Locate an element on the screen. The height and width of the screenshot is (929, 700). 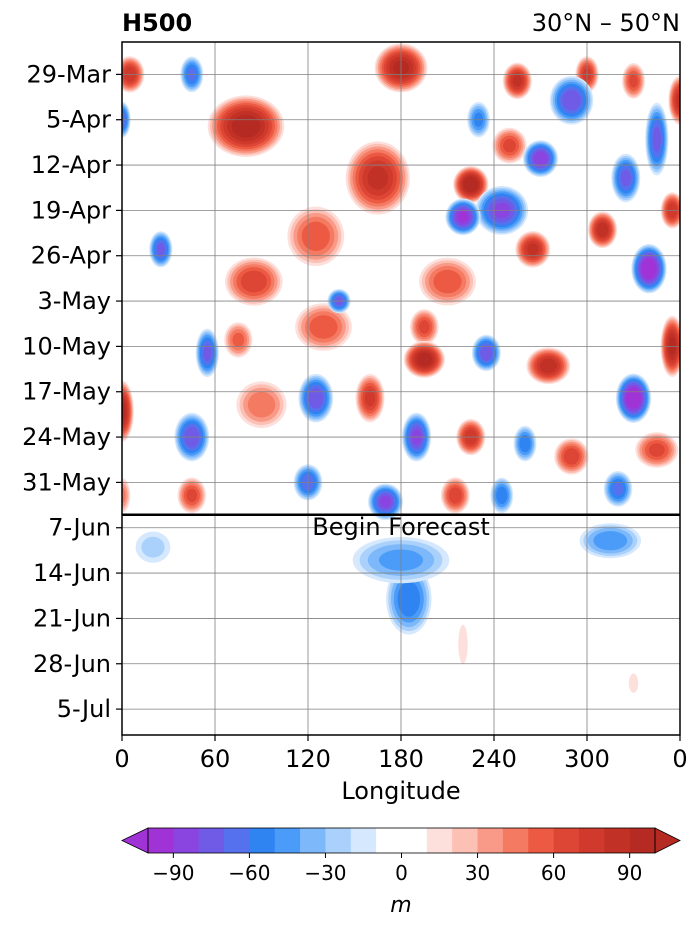
y-tick-label-1: 5-Apr is located at coordinates (78, 120).